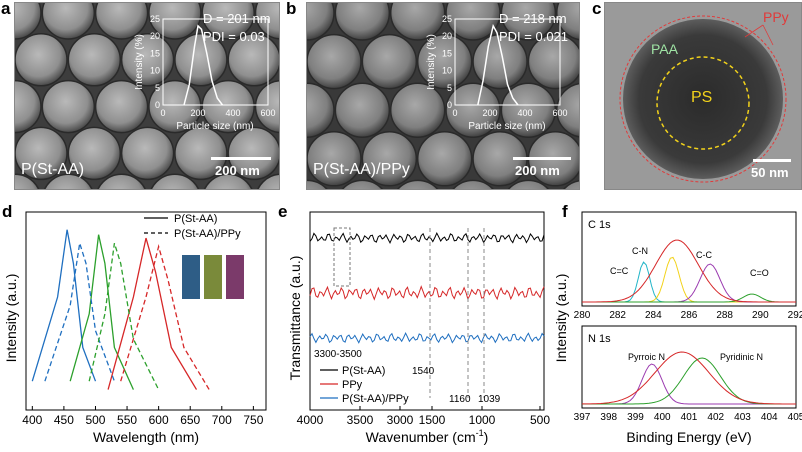  What do you see at coordinates (608, 417) in the screenshot?
I see `xps-n-xtick: 398` at bounding box center [608, 417].